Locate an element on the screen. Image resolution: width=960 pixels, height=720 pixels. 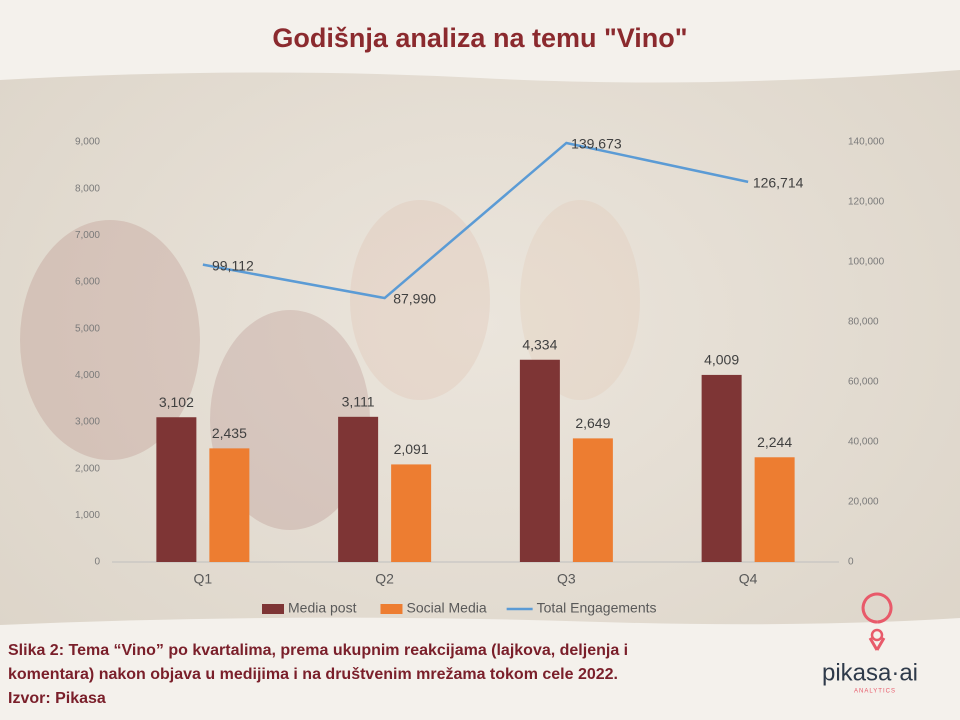
y-tick-label: 2,000 is located at coordinates (87, 468).